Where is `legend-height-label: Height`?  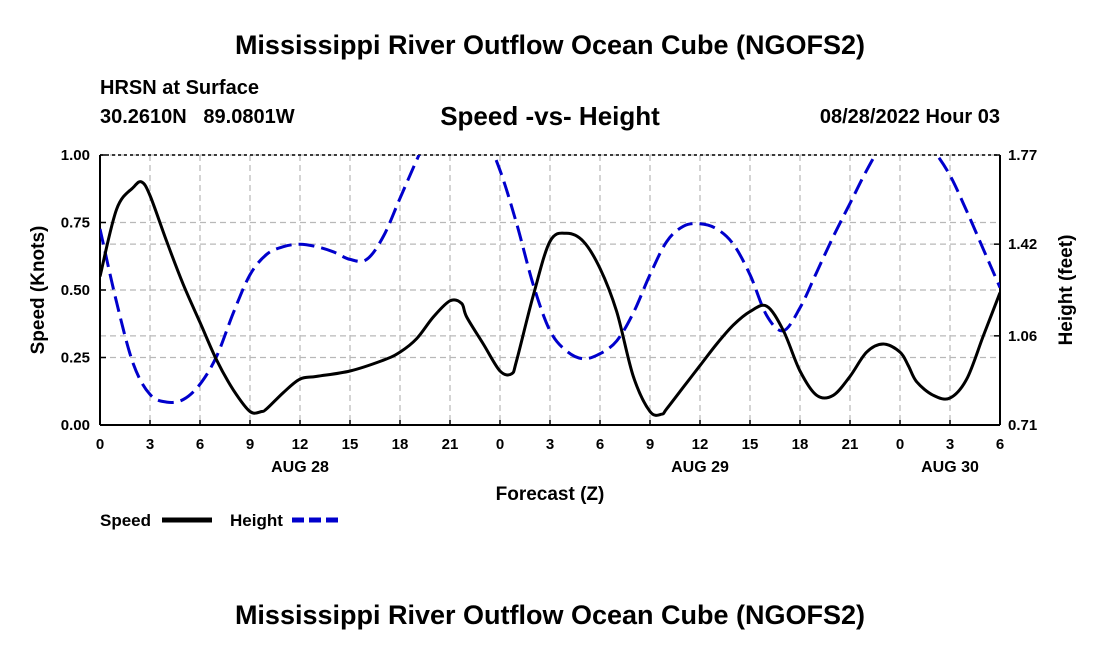
legend-height-label: Height is located at coordinates (256, 520).